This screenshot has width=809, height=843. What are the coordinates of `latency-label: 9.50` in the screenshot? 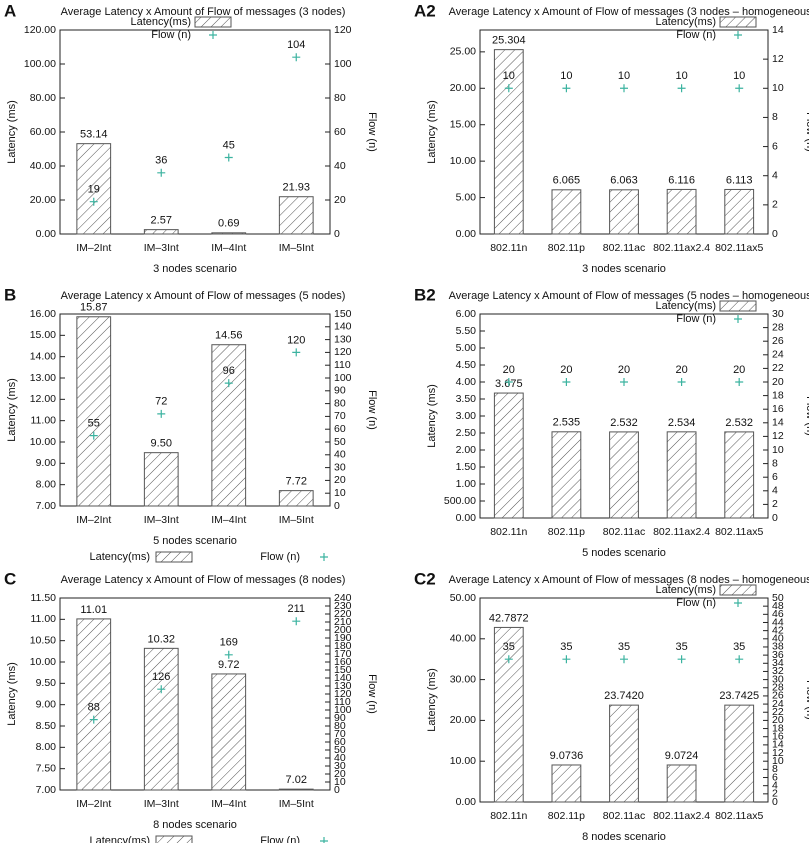 It's located at (161, 444).